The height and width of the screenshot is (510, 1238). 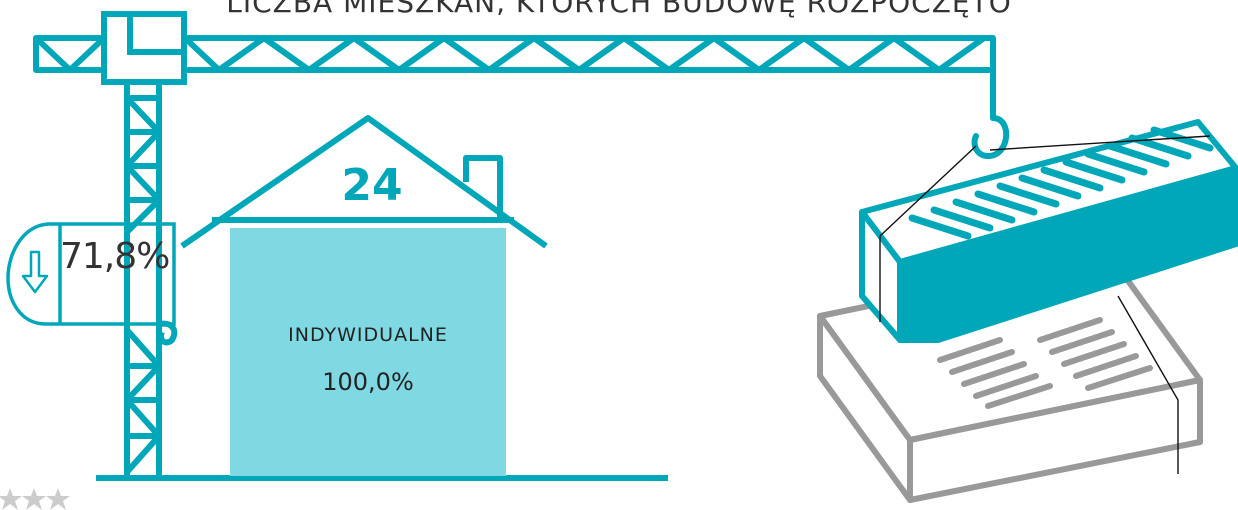 I want to click on star-icons, so click(x=35, y=499).